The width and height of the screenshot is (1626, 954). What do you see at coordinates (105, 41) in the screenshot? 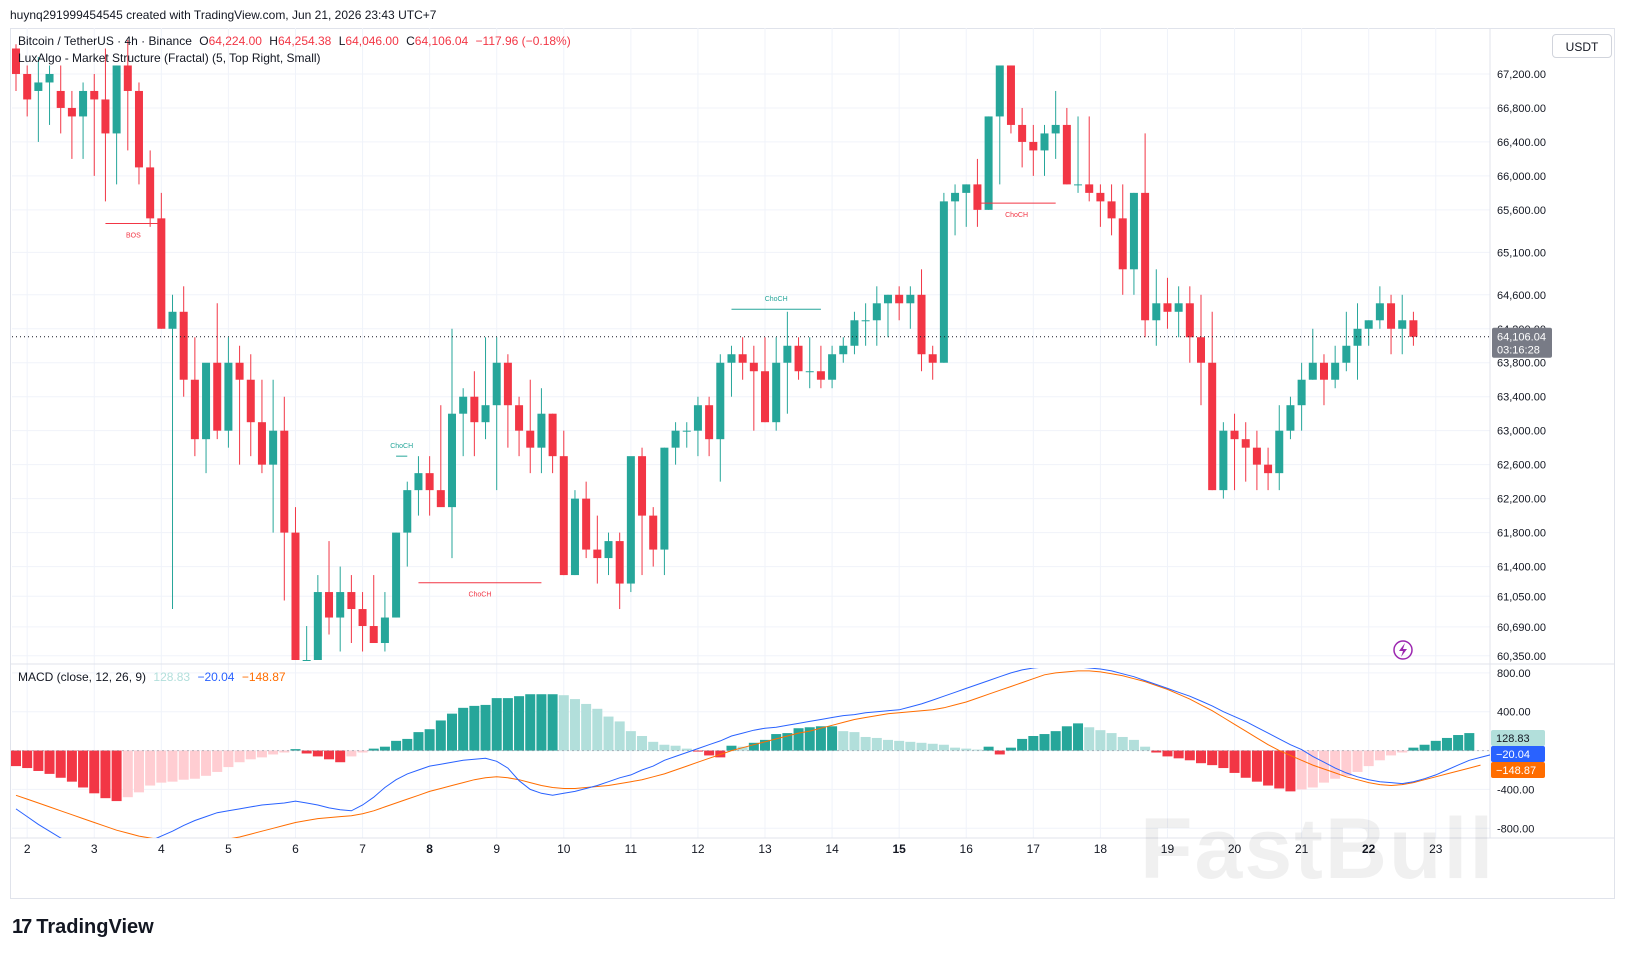
I see `symbol-title: Bitcoin / TetherUS · 4h · Binance` at bounding box center [105, 41].